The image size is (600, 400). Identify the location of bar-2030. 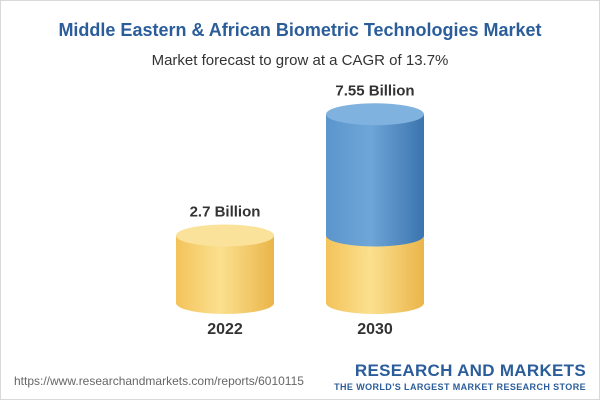
(375, 208).